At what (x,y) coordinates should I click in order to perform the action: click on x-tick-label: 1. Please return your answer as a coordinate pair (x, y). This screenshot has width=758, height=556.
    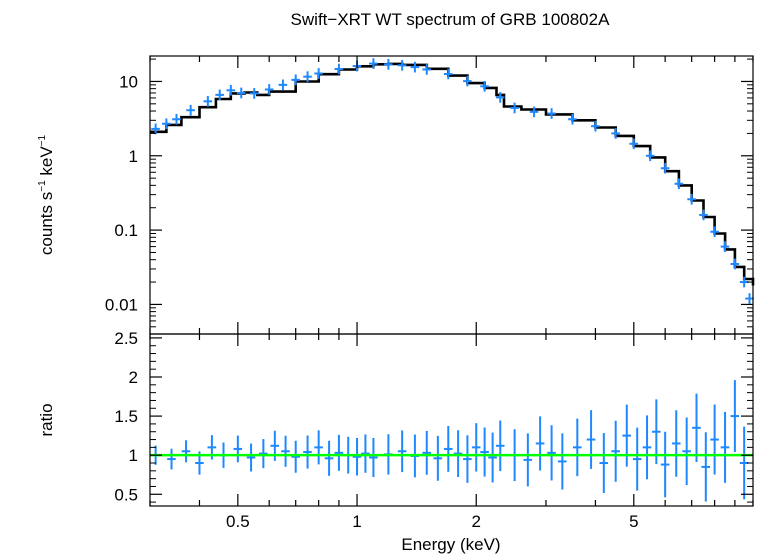
    Looking at the image, I should click on (356, 521).